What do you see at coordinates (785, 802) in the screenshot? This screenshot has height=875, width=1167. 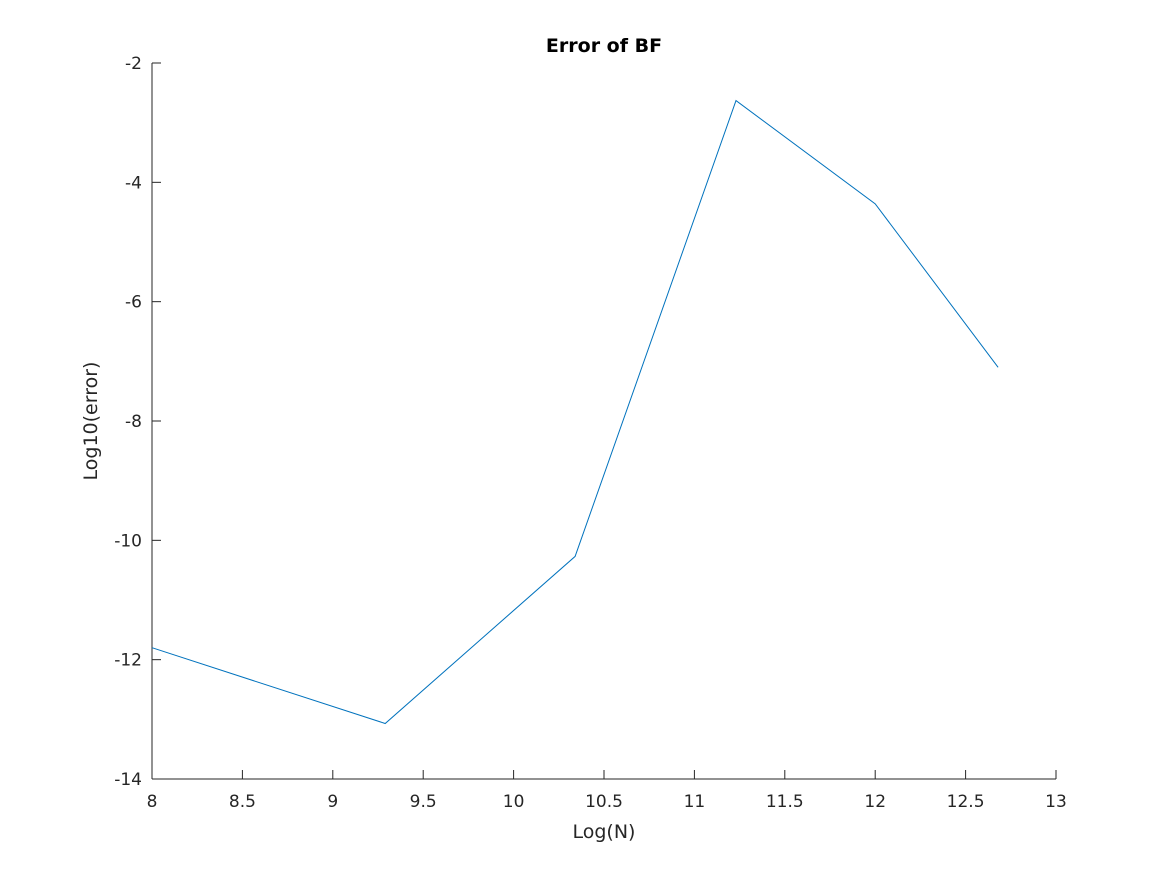 I see `x-tick-label: 11.5` at bounding box center [785, 802].